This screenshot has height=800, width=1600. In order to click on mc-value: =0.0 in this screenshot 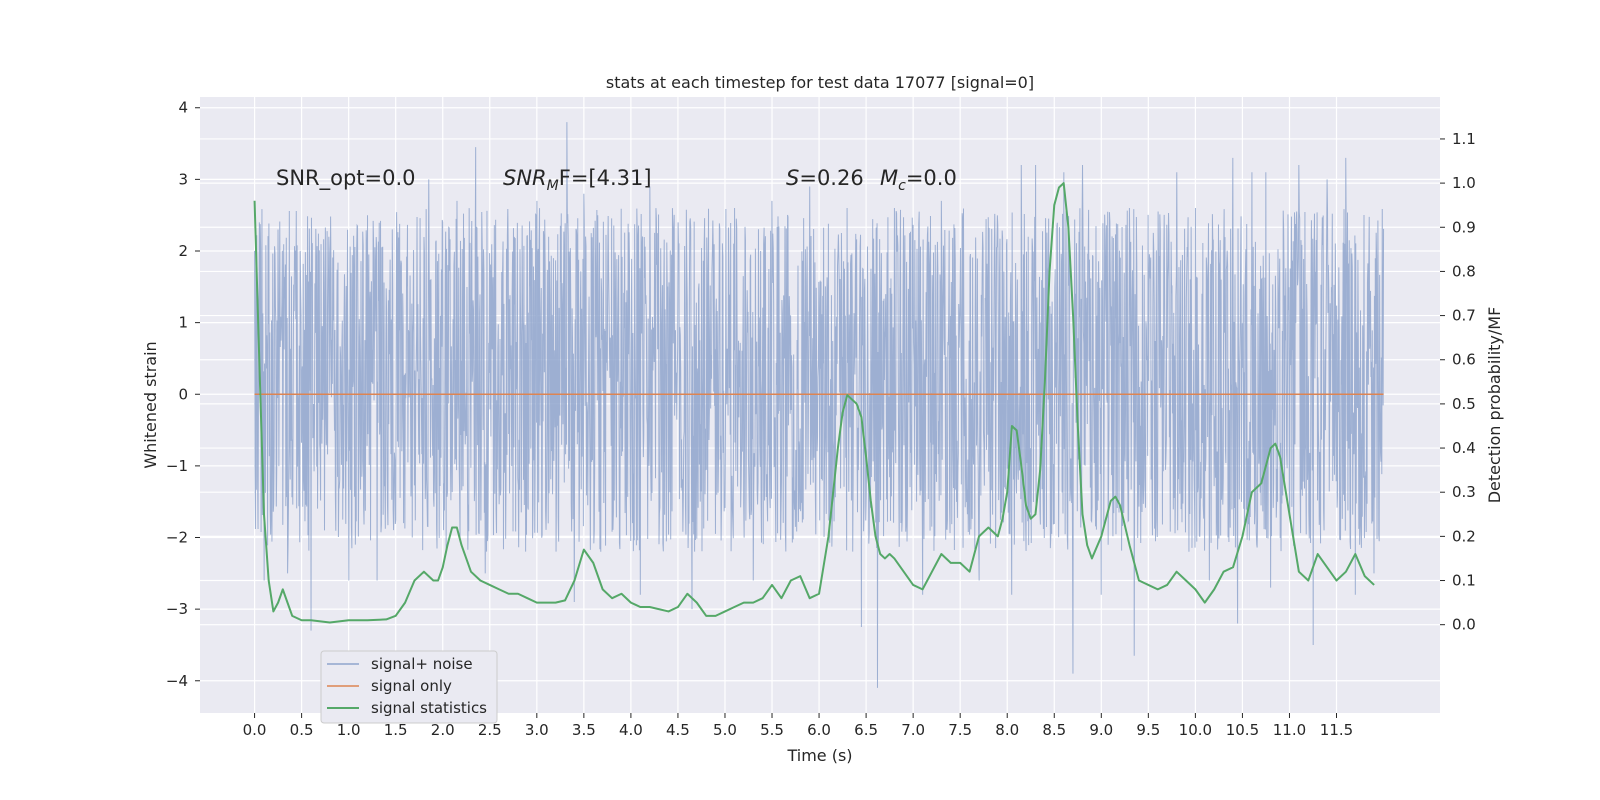, I will do `click(931, 178)`.